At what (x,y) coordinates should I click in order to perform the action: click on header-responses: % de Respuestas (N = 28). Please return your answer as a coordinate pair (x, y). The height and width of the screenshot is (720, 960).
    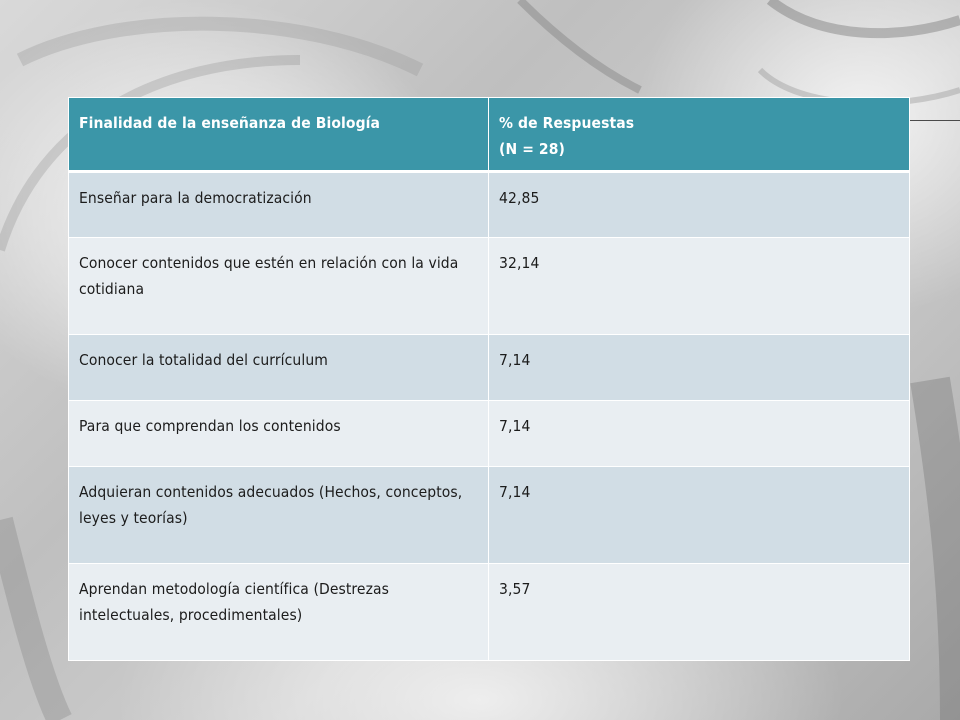
    Looking at the image, I should click on (699, 135).